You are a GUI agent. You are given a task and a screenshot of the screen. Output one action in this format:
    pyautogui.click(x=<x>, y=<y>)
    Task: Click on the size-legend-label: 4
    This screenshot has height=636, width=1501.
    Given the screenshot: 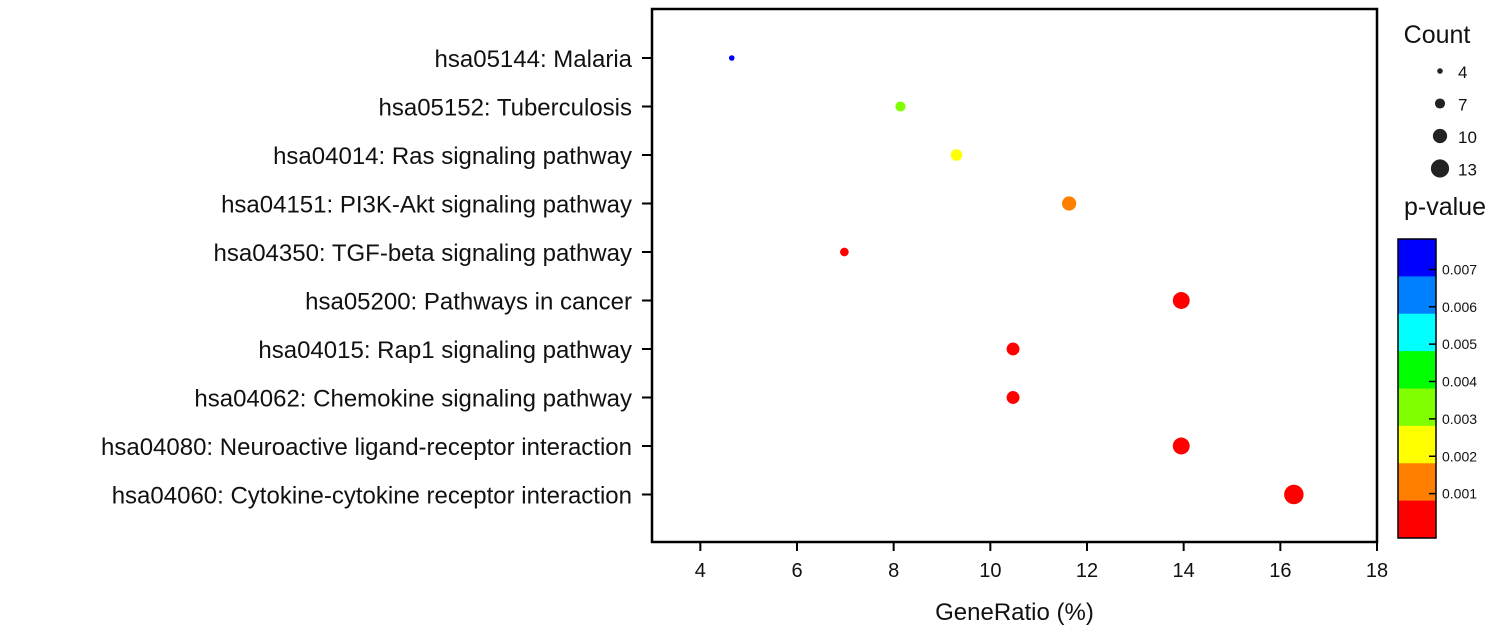 What is the action you would take?
    pyautogui.click(x=1462, y=72)
    